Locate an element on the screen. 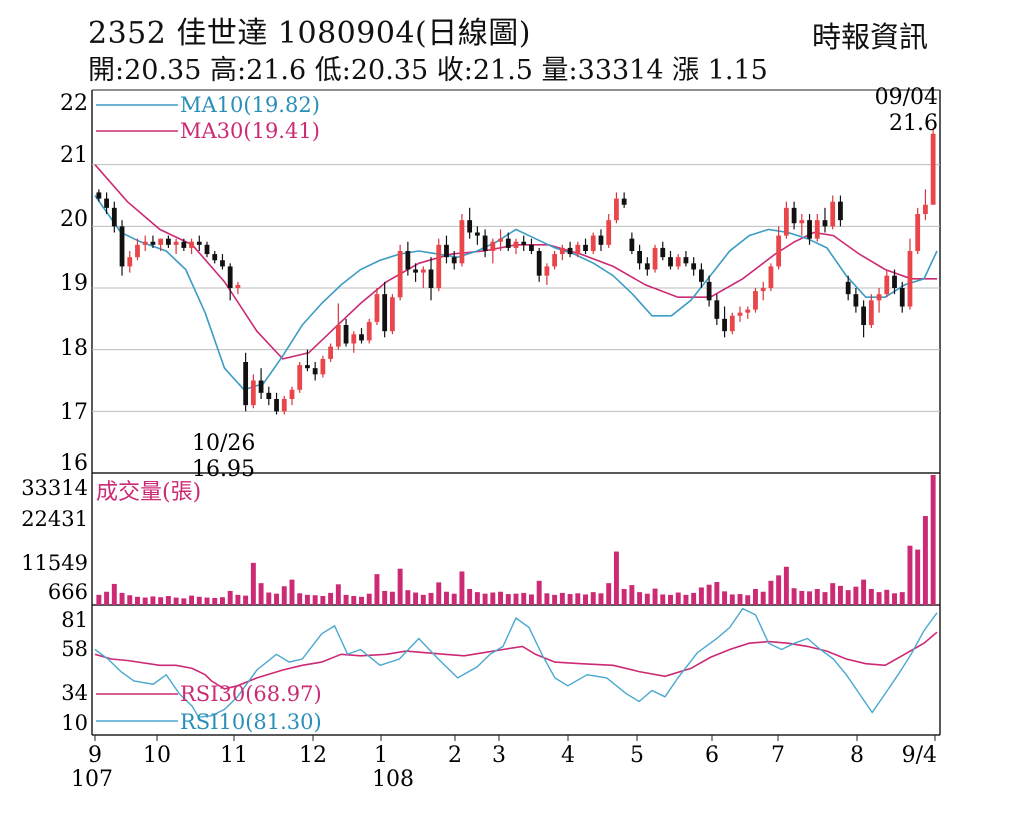 The height and width of the screenshot is (819, 1024). y-tick-label: 17 is located at coordinates (74, 412).